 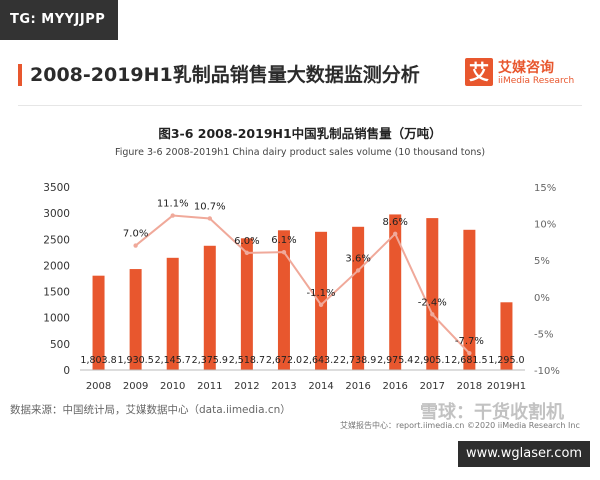 I want to click on channel-tag: TG: MYYJJPP, so click(x=59, y=20).